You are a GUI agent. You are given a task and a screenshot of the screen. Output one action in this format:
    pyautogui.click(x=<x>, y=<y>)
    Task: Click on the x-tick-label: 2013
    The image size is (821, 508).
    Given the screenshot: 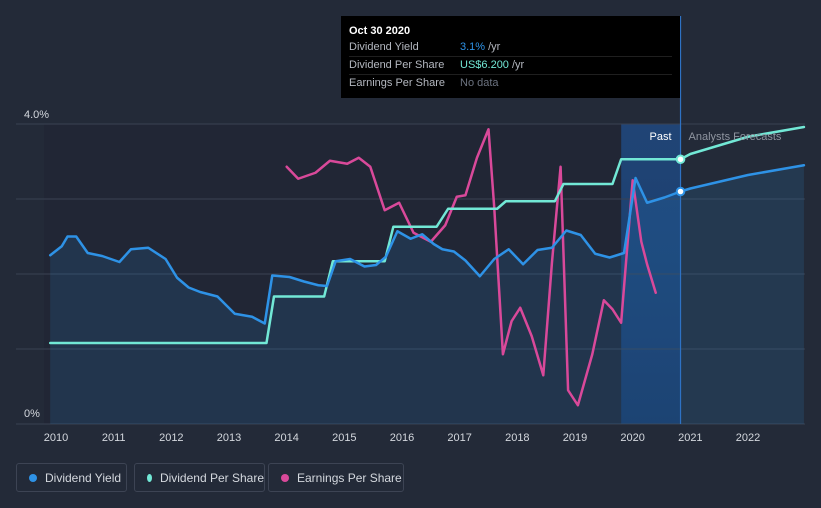 What is the action you would take?
    pyautogui.click(x=229, y=438)
    